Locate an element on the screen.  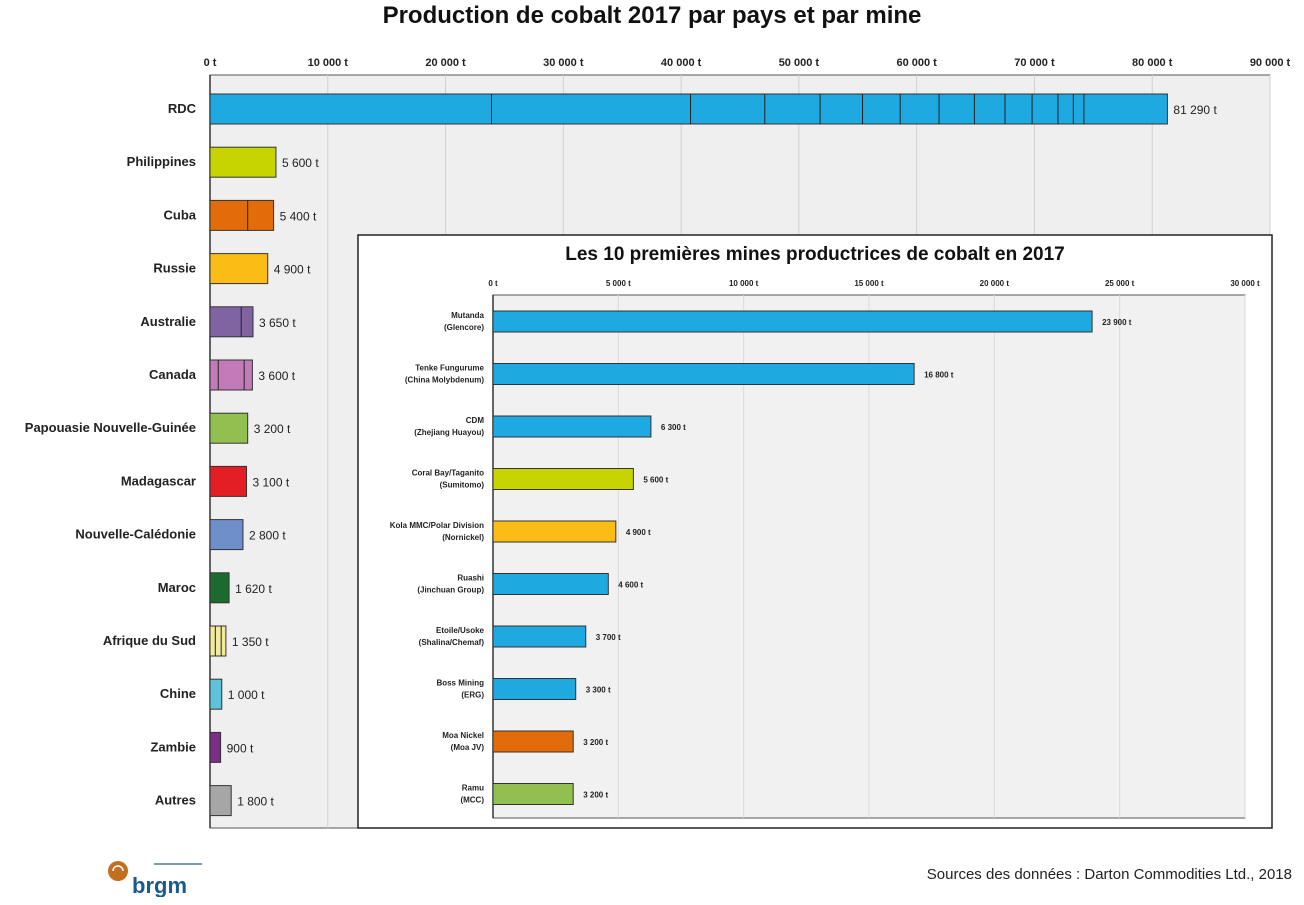
x-tick-label: 40 000 t is located at coordinates (681, 63).